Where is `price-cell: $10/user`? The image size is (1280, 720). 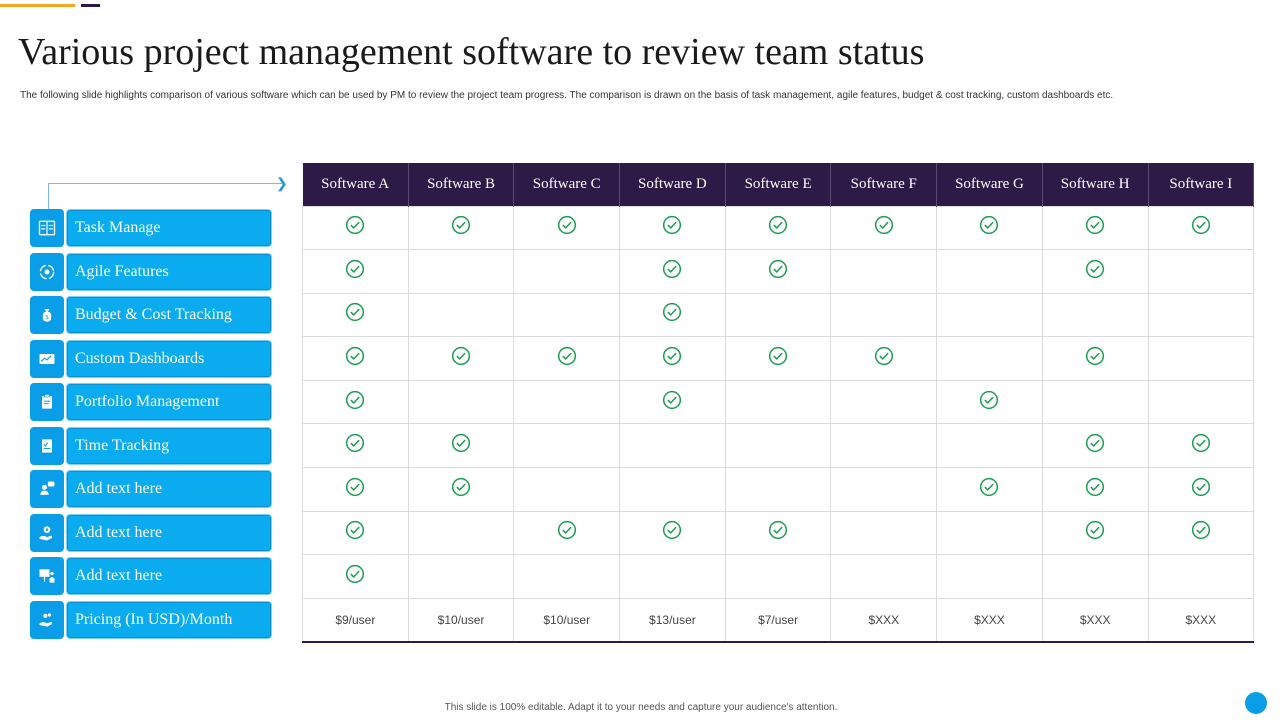 price-cell: $10/user is located at coordinates (461, 620).